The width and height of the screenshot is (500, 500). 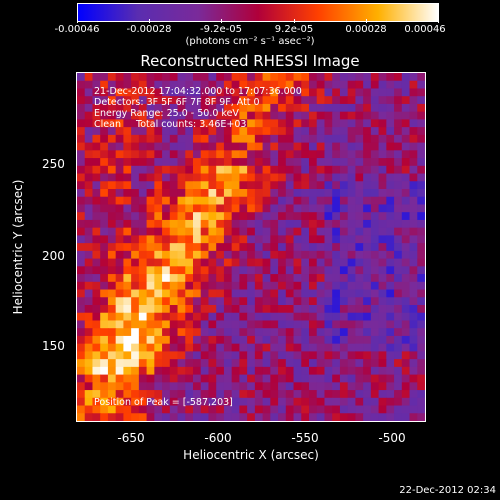 What do you see at coordinates (18, 247) in the screenshot?
I see `y-axis-label: Heliocentric Y (arcsec)` at bounding box center [18, 247].